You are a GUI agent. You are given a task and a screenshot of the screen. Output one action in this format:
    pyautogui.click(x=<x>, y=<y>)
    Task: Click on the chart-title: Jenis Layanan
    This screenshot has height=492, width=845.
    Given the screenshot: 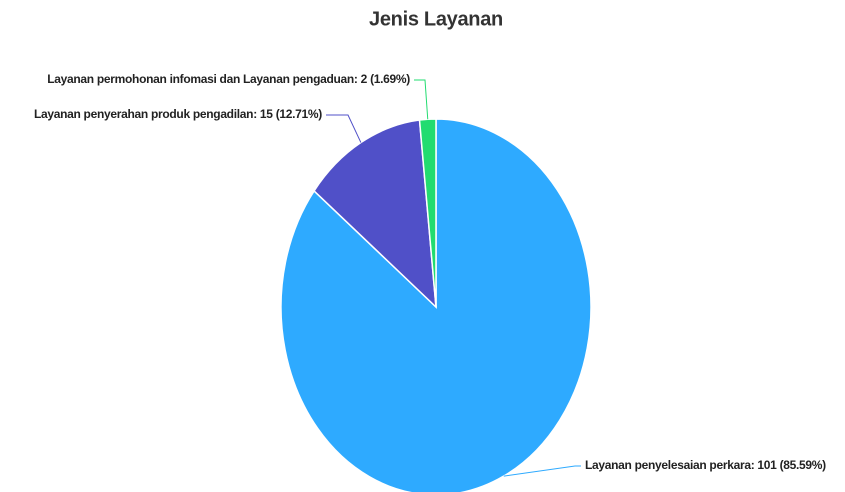 What is the action you would take?
    pyautogui.click(x=436, y=19)
    